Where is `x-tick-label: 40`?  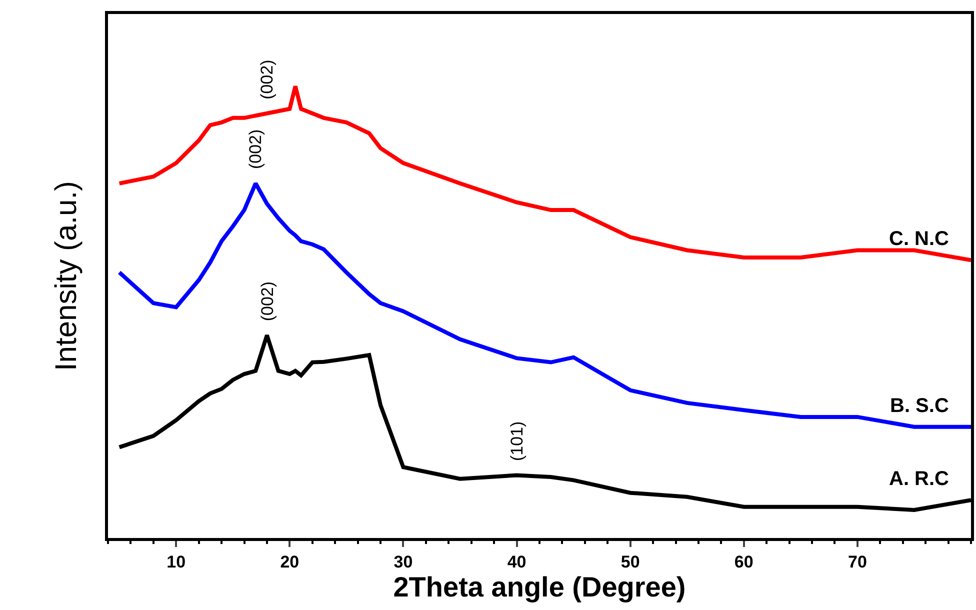
x-tick-label: 40 is located at coordinates (516, 562).